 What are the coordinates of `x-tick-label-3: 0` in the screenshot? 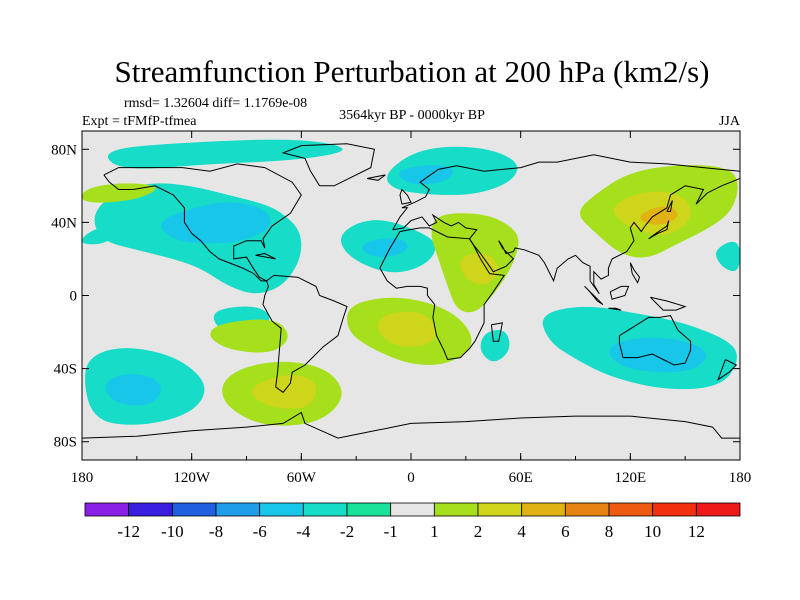 It's located at (411, 478).